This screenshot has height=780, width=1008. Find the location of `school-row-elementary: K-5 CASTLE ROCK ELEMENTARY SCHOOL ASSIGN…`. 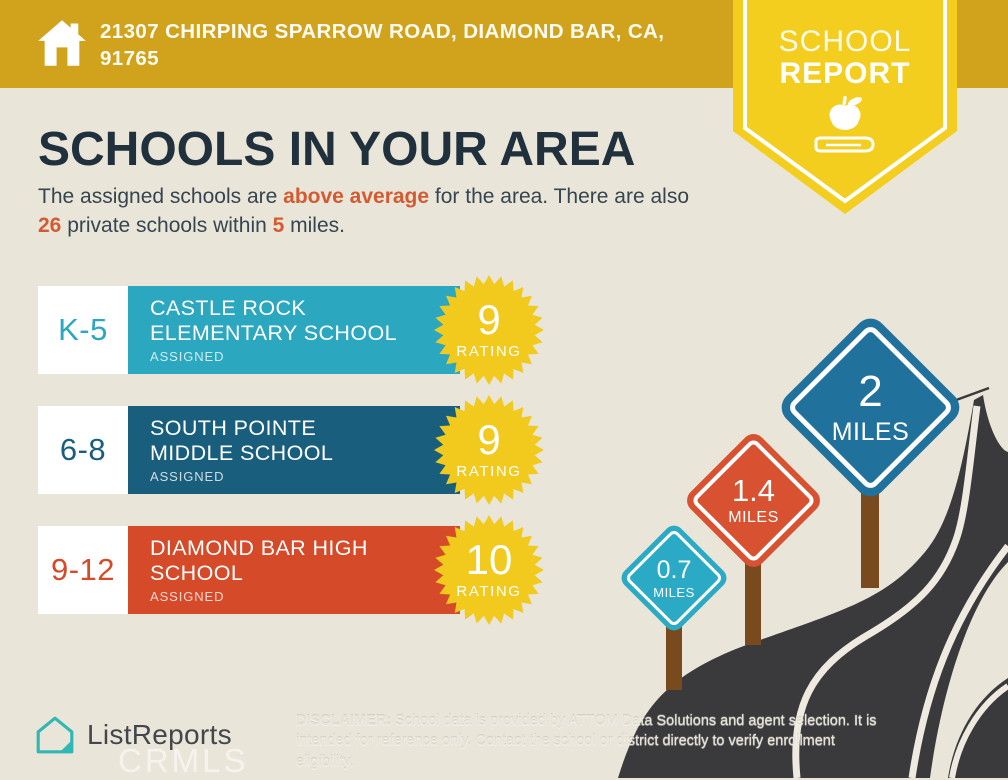

school-row-elementary: K-5 CASTLE ROCK ELEMENTARY SCHOOL ASSIGN… is located at coordinates (291, 330).